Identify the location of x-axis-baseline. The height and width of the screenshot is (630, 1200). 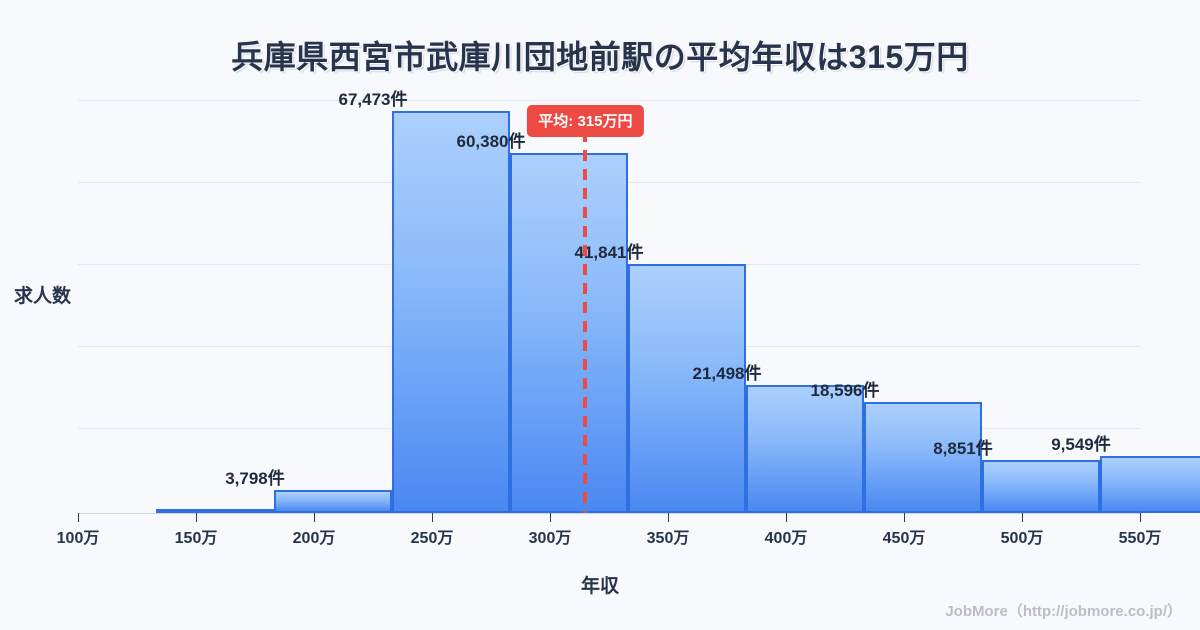
(609, 513).